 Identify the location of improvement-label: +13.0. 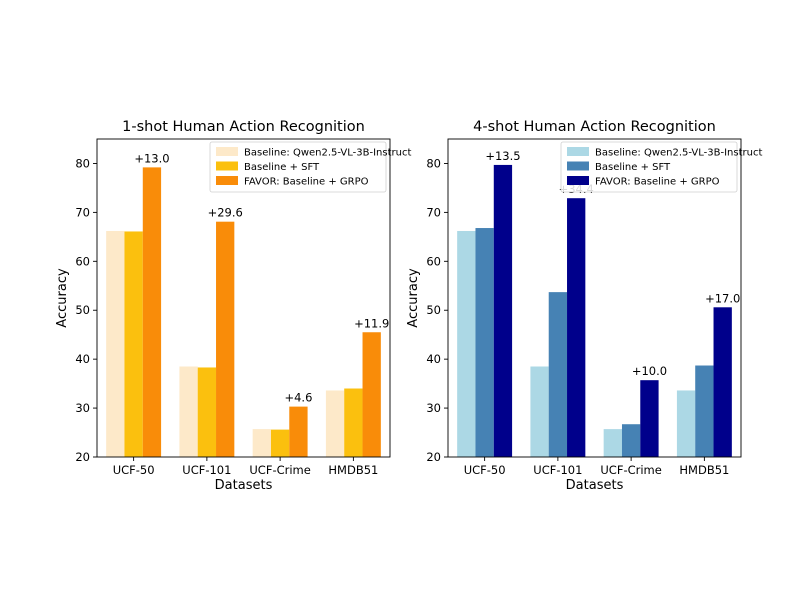
(151, 158).